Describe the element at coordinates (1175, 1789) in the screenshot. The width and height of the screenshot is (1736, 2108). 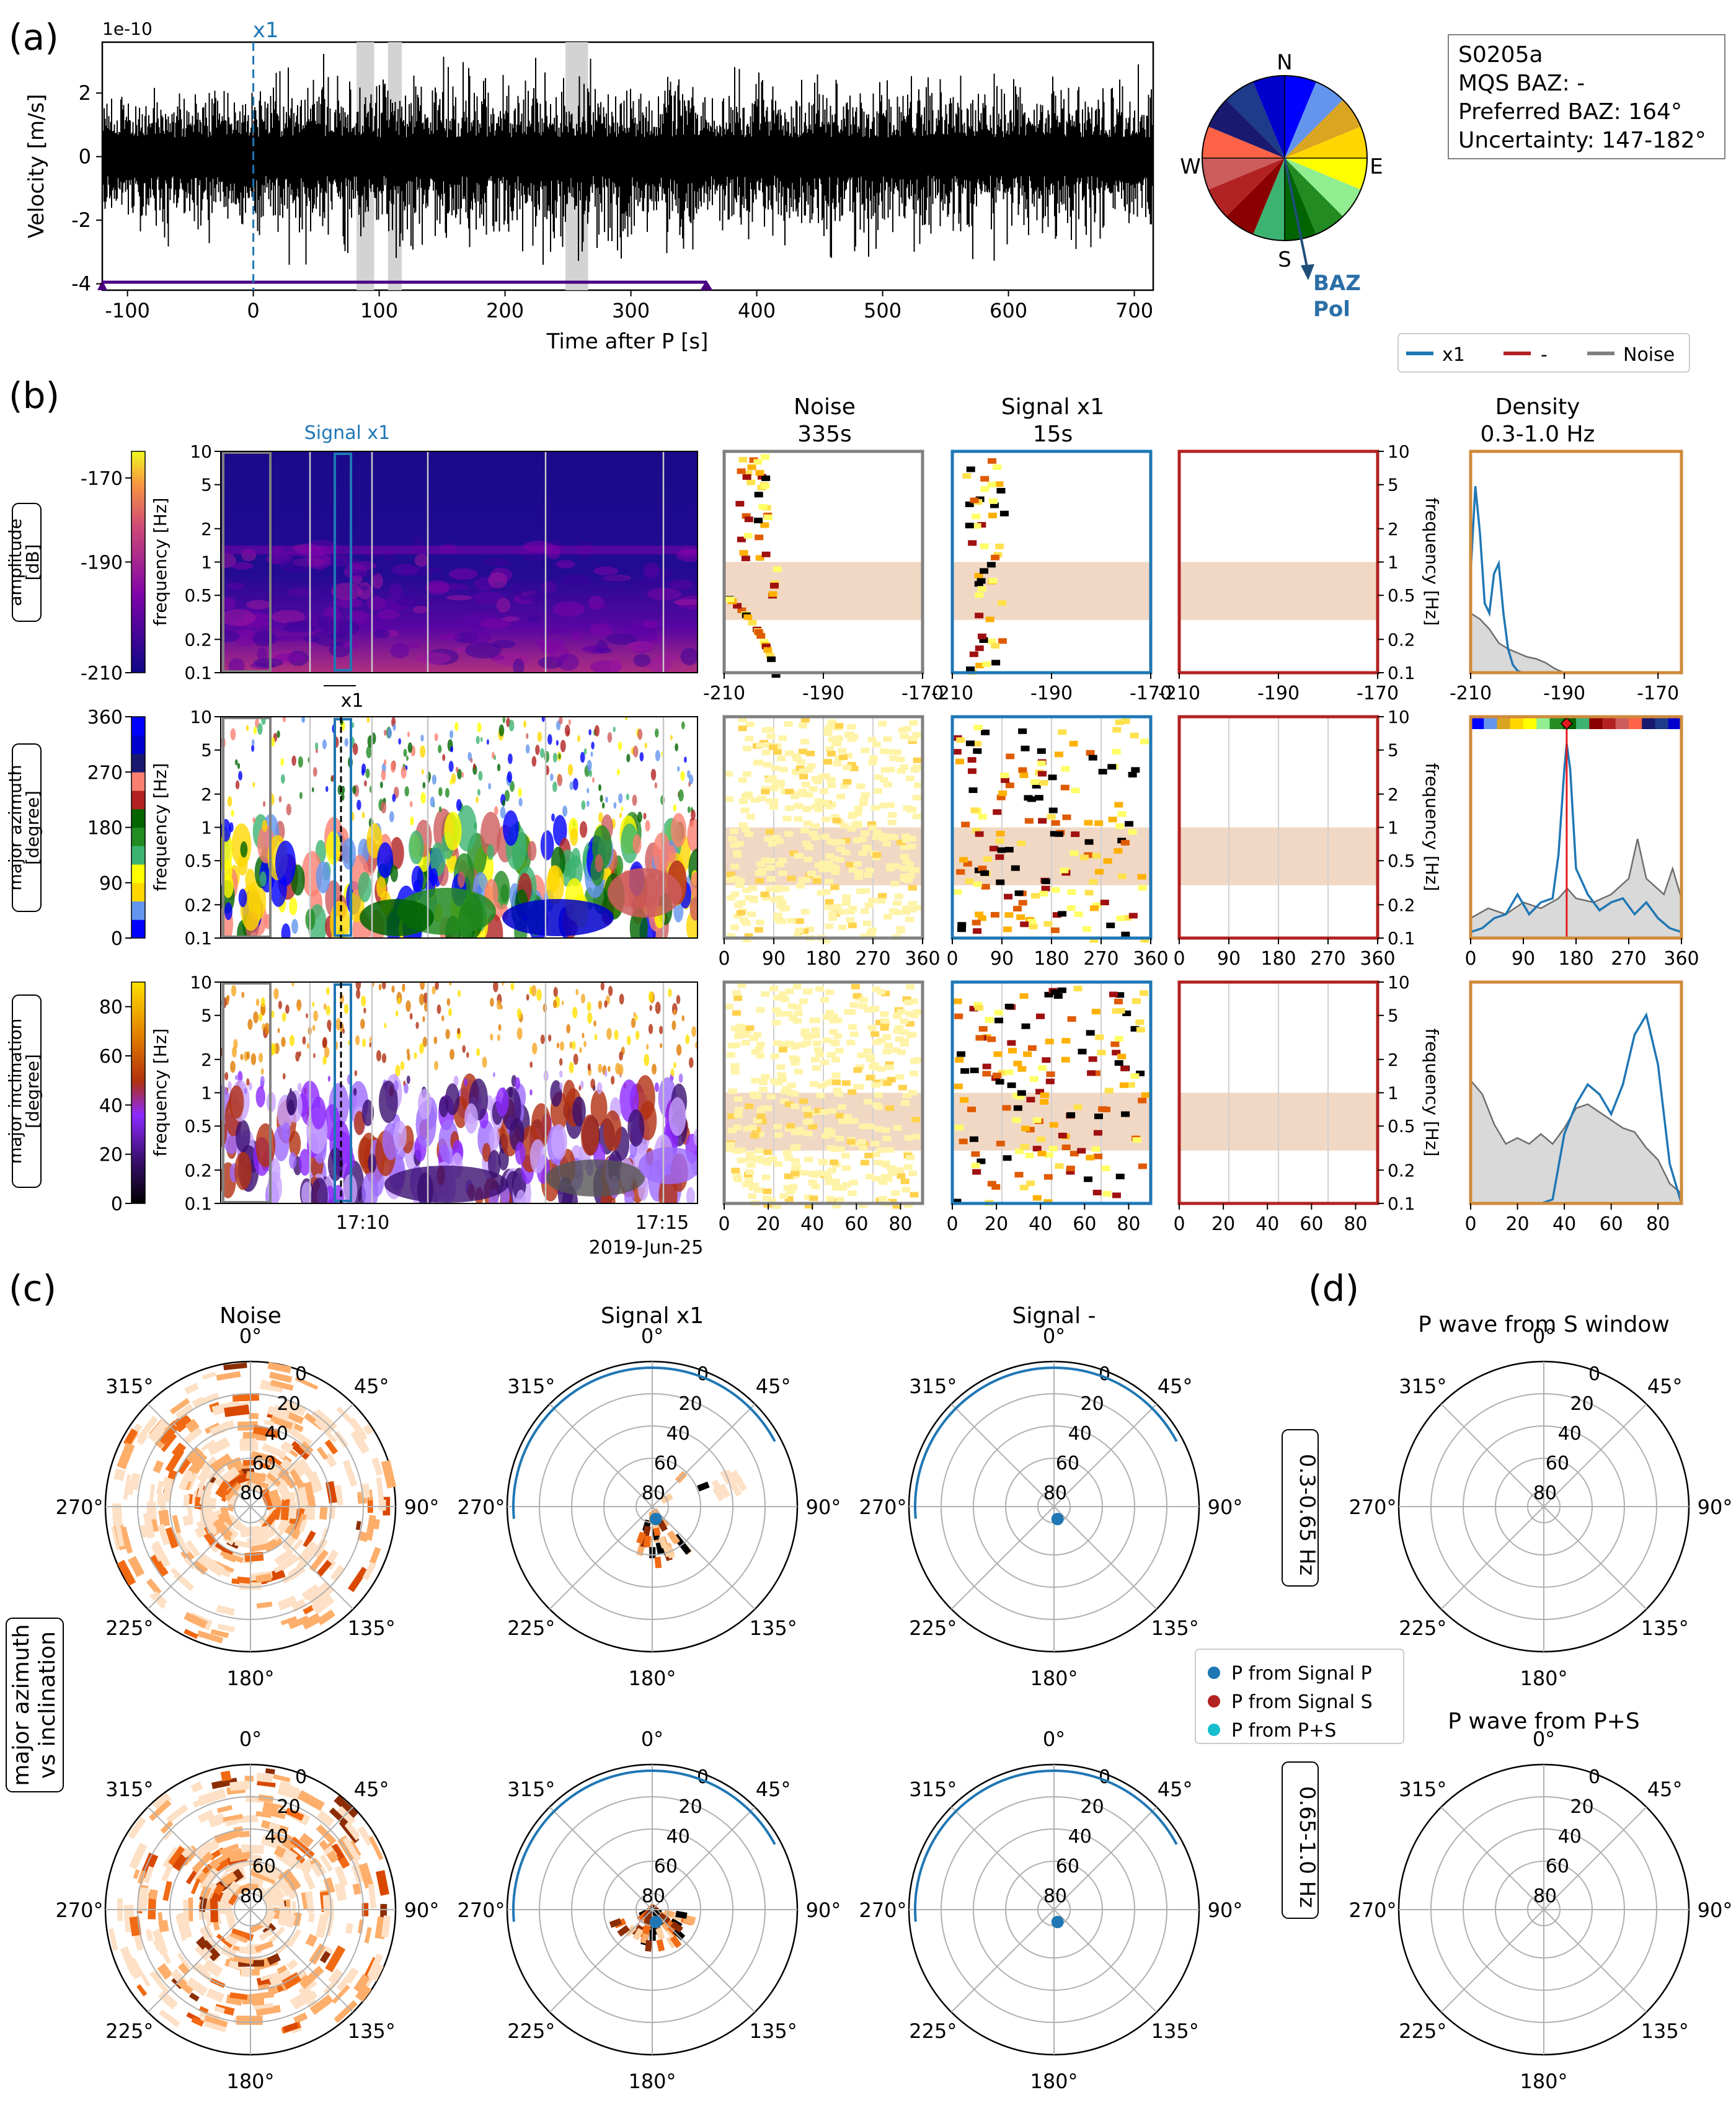
I see `polar-anglelabel-6-1: 45°` at that location.